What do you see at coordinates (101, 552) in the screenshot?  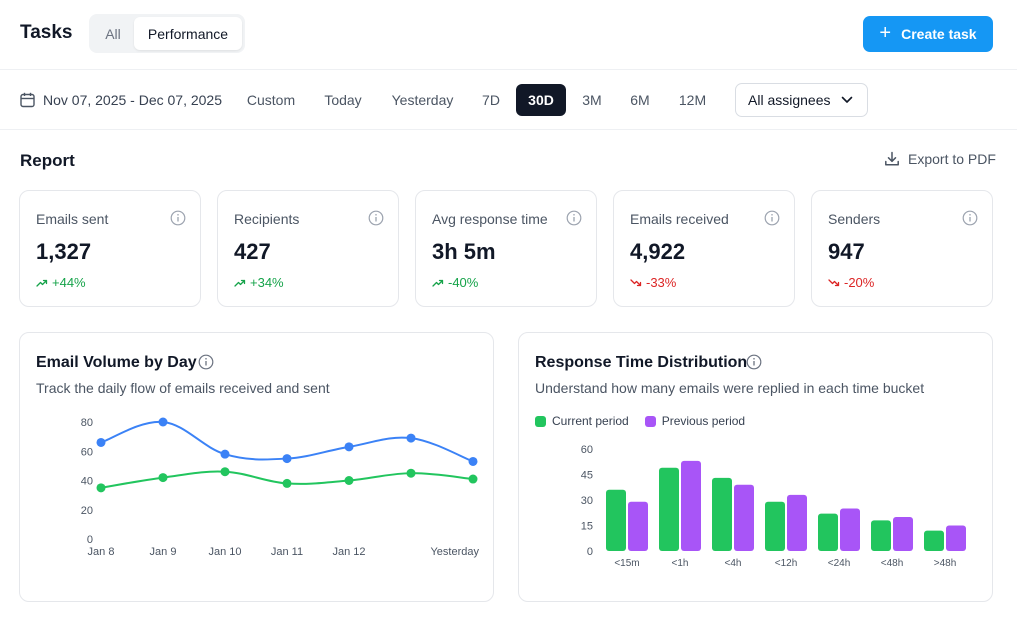 I see `x-tick-label: Jan 8` at bounding box center [101, 552].